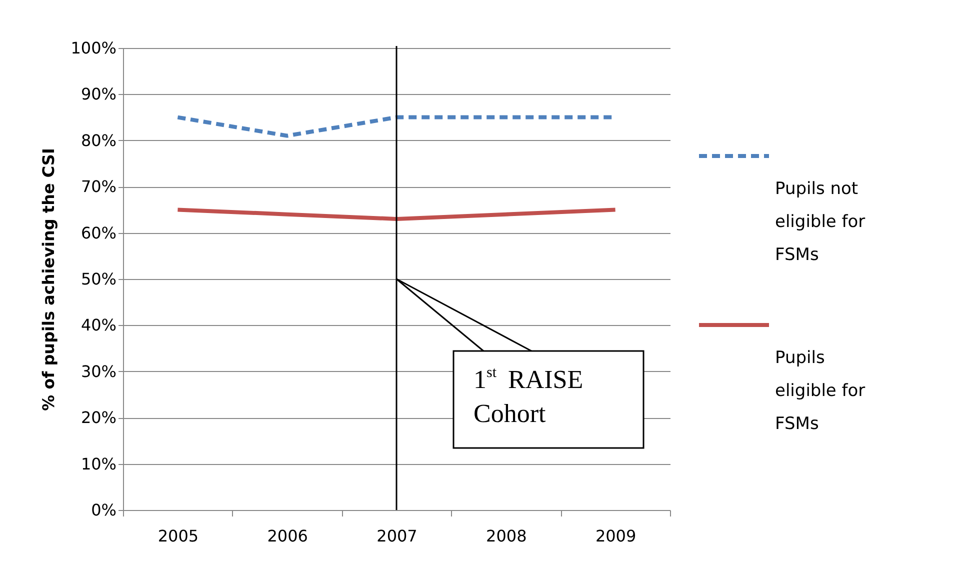  What do you see at coordinates (98, 94) in the screenshot?
I see `y-tick-label: 90%` at bounding box center [98, 94].